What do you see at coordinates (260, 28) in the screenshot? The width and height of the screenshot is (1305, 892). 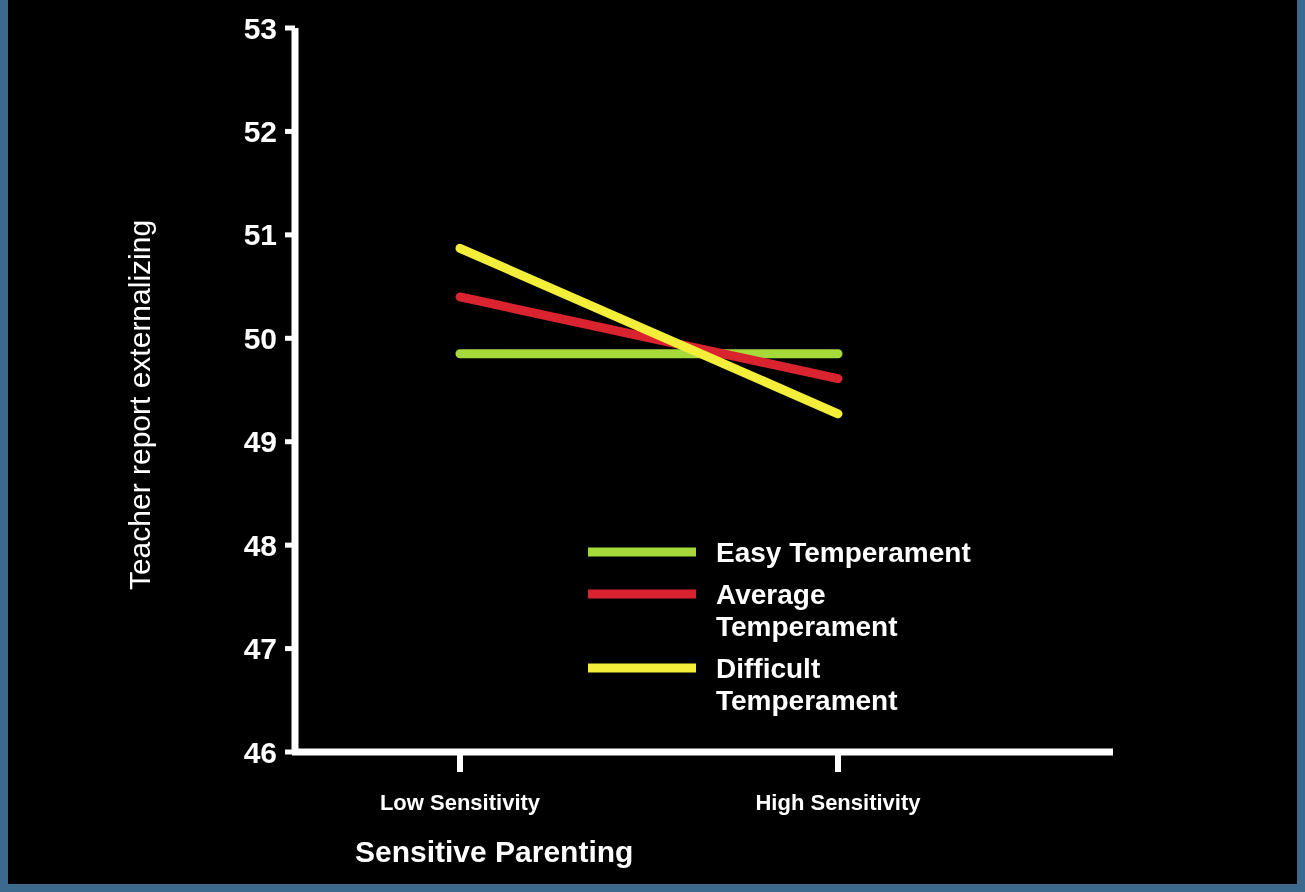 I see `y-tick-label: 53` at bounding box center [260, 28].